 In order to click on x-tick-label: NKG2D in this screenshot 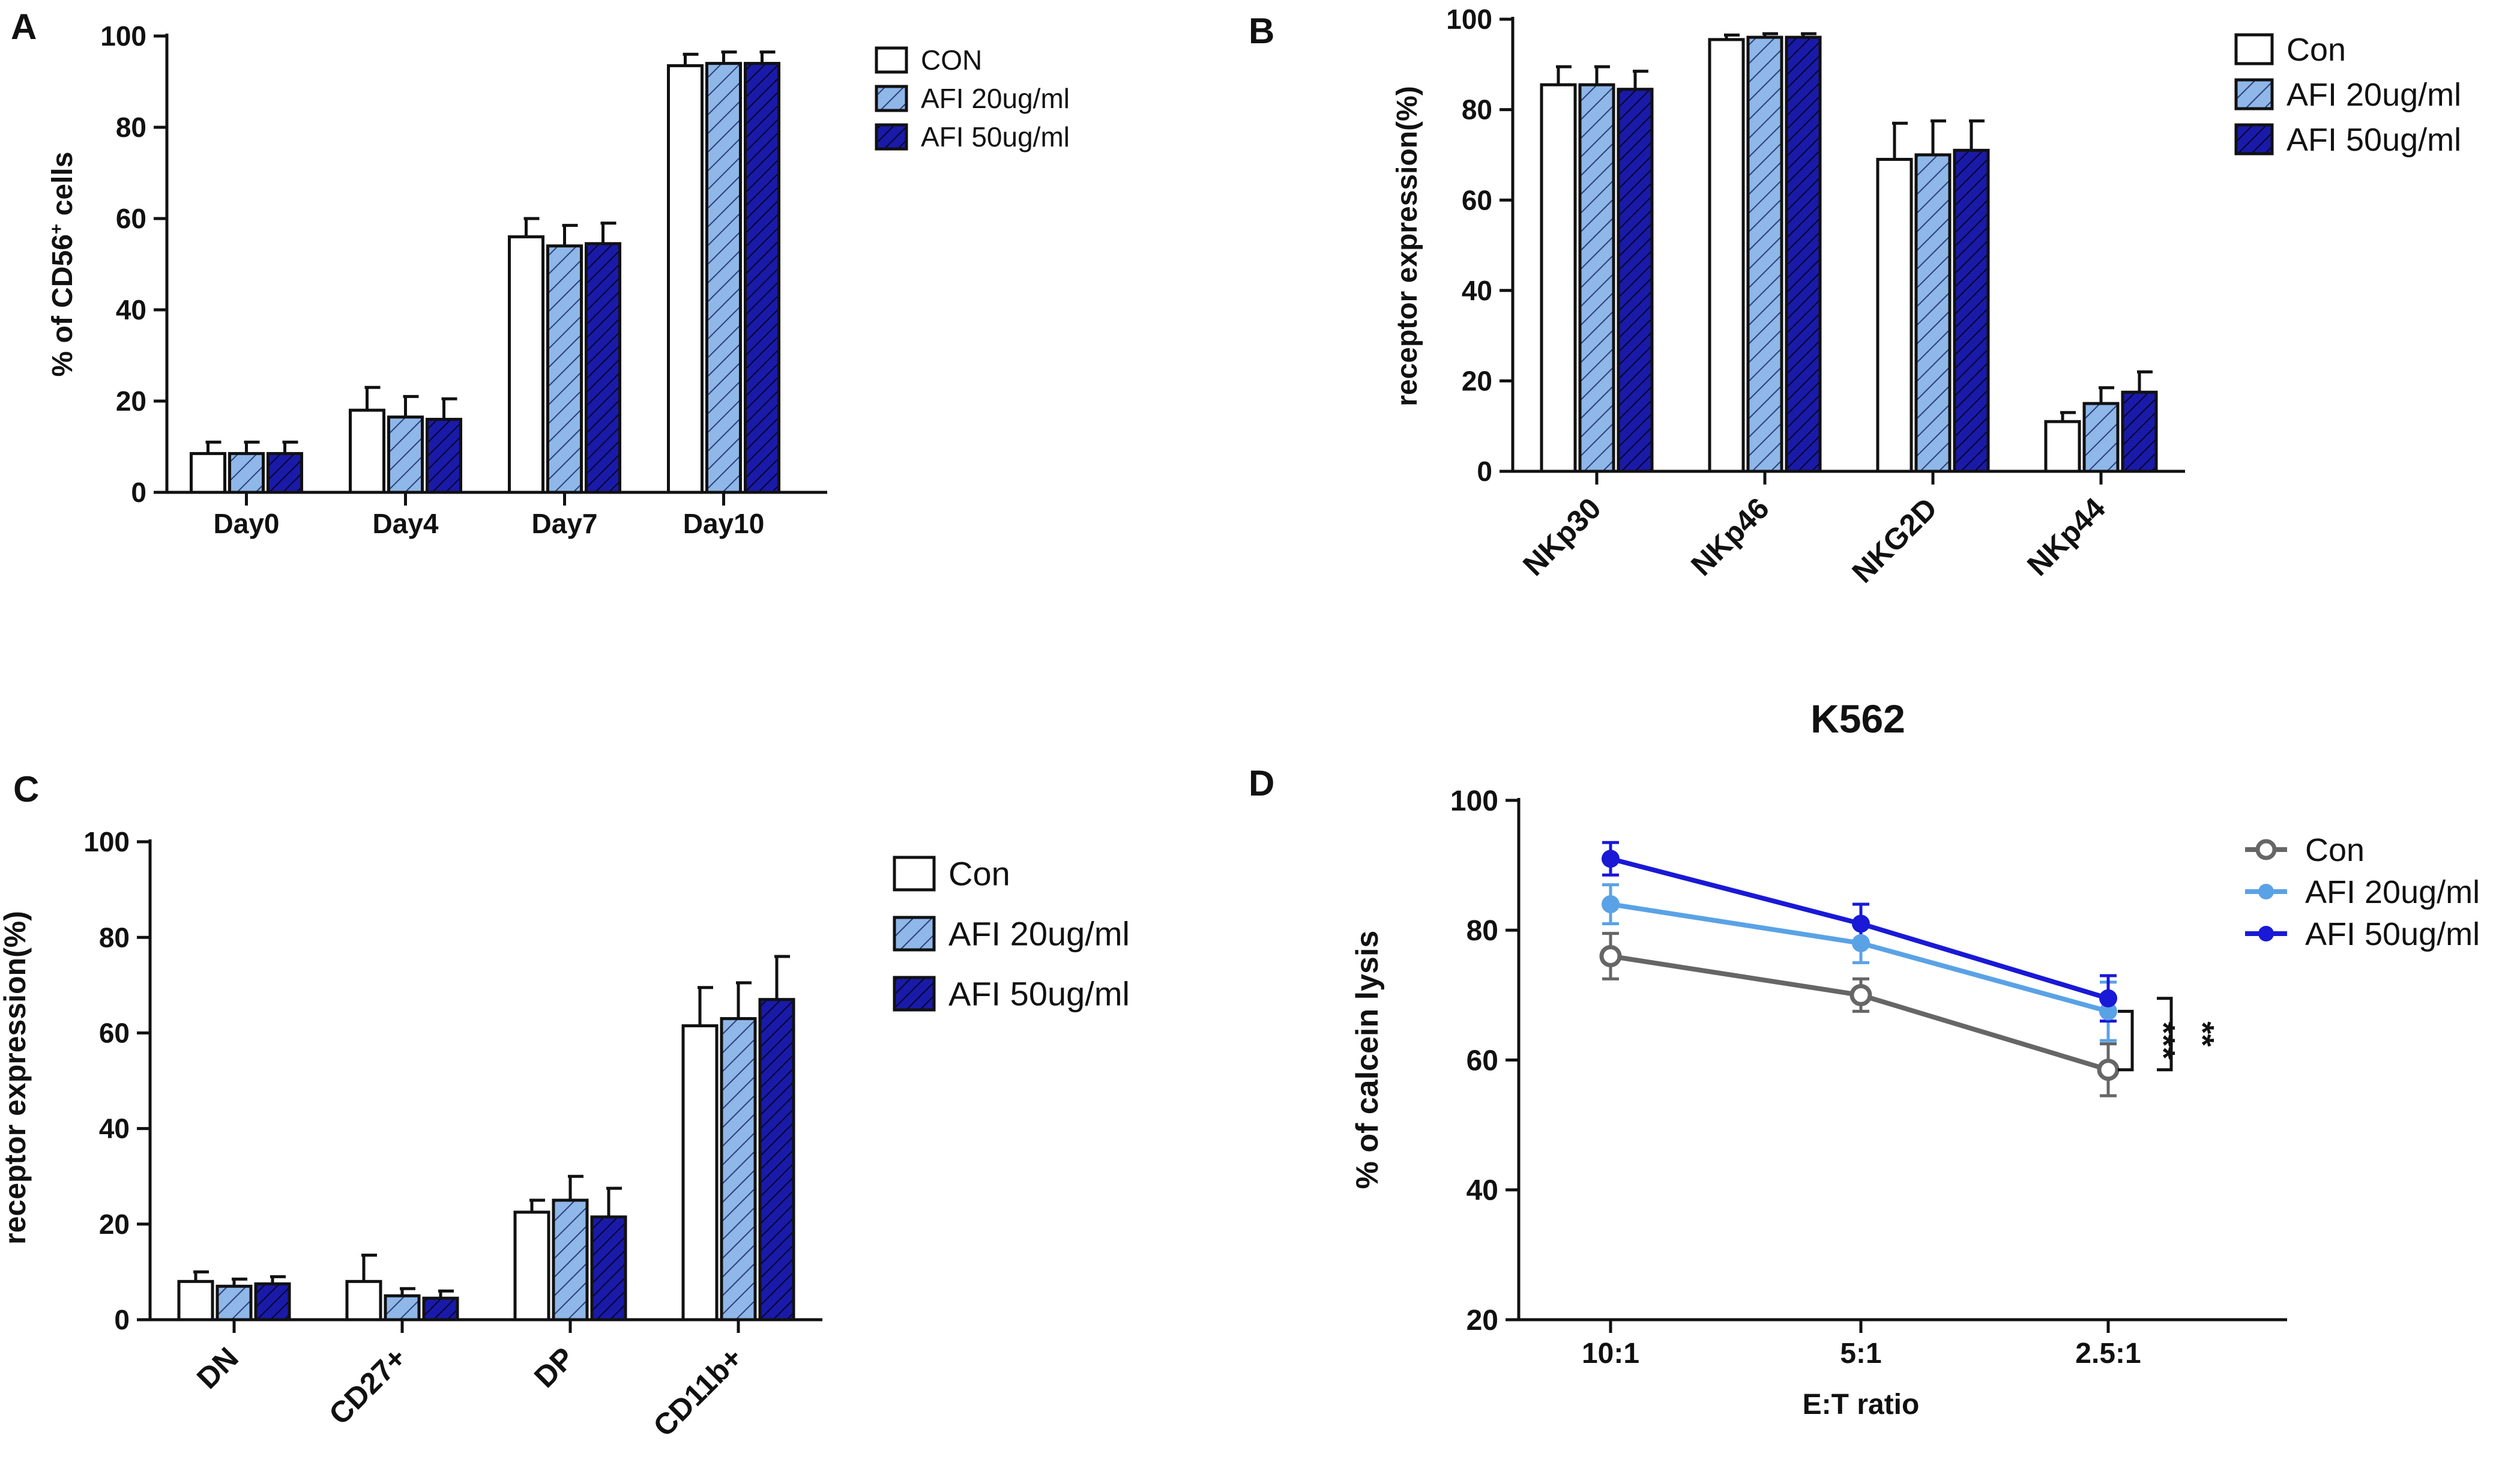, I will do `click(1894, 540)`.